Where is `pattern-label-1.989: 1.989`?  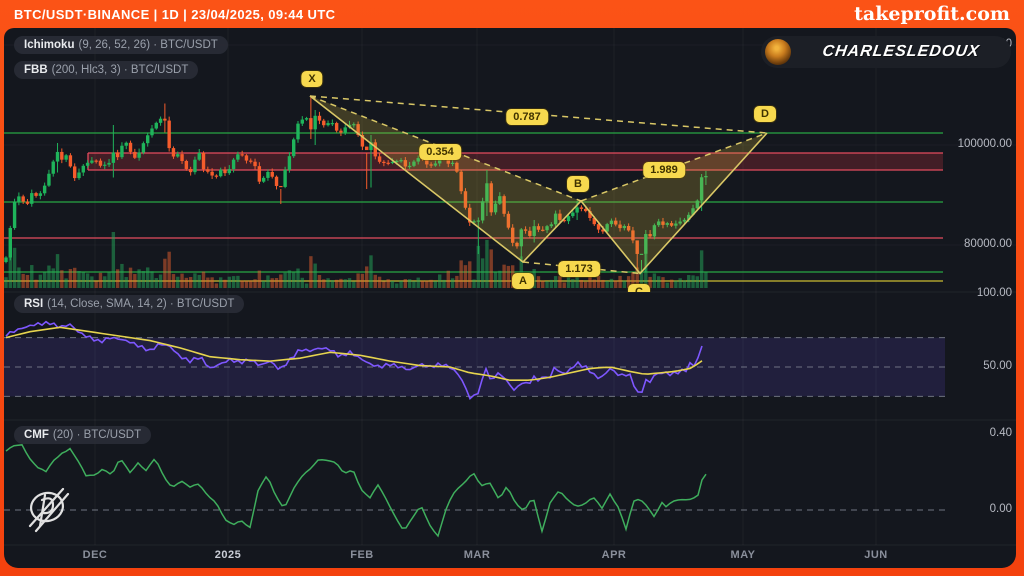 pattern-label-1.989: 1.989 is located at coordinates (664, 170).